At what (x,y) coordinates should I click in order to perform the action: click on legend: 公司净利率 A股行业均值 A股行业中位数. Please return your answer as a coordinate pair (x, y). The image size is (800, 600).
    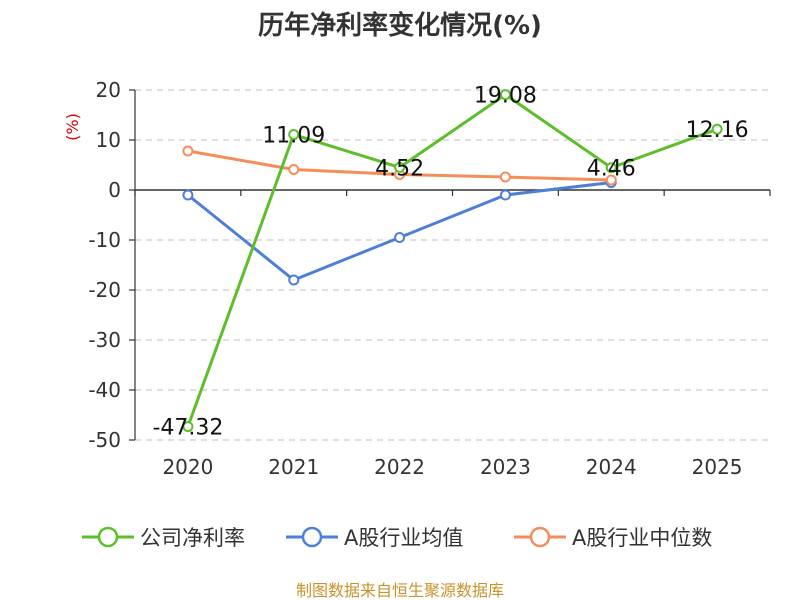
    Looking at the image, I should click on (397, 538).